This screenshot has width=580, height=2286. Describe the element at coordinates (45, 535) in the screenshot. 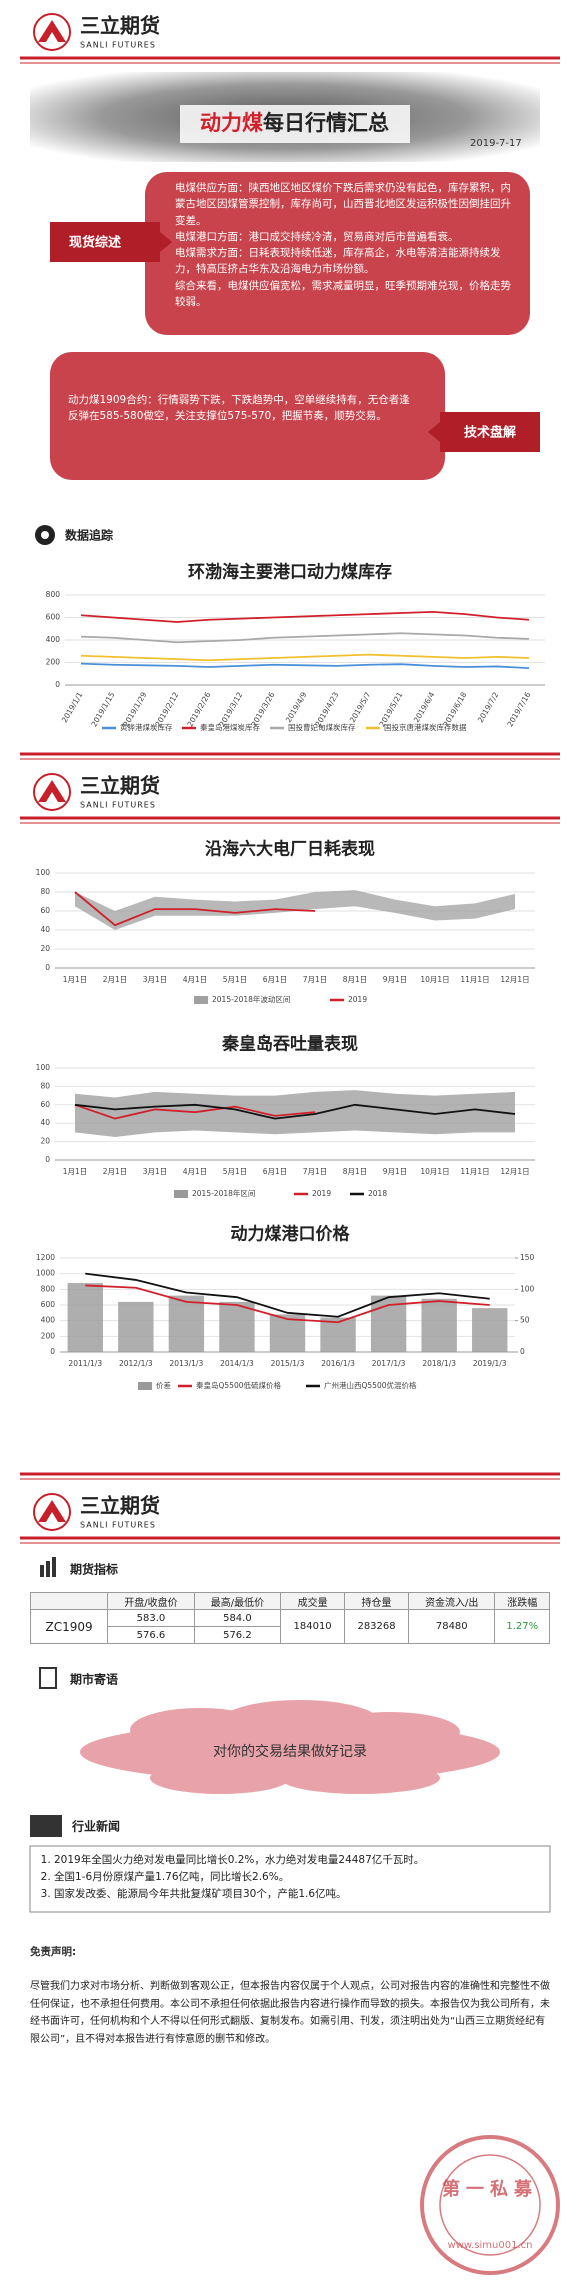

I see `data-icon-hole` at that location.